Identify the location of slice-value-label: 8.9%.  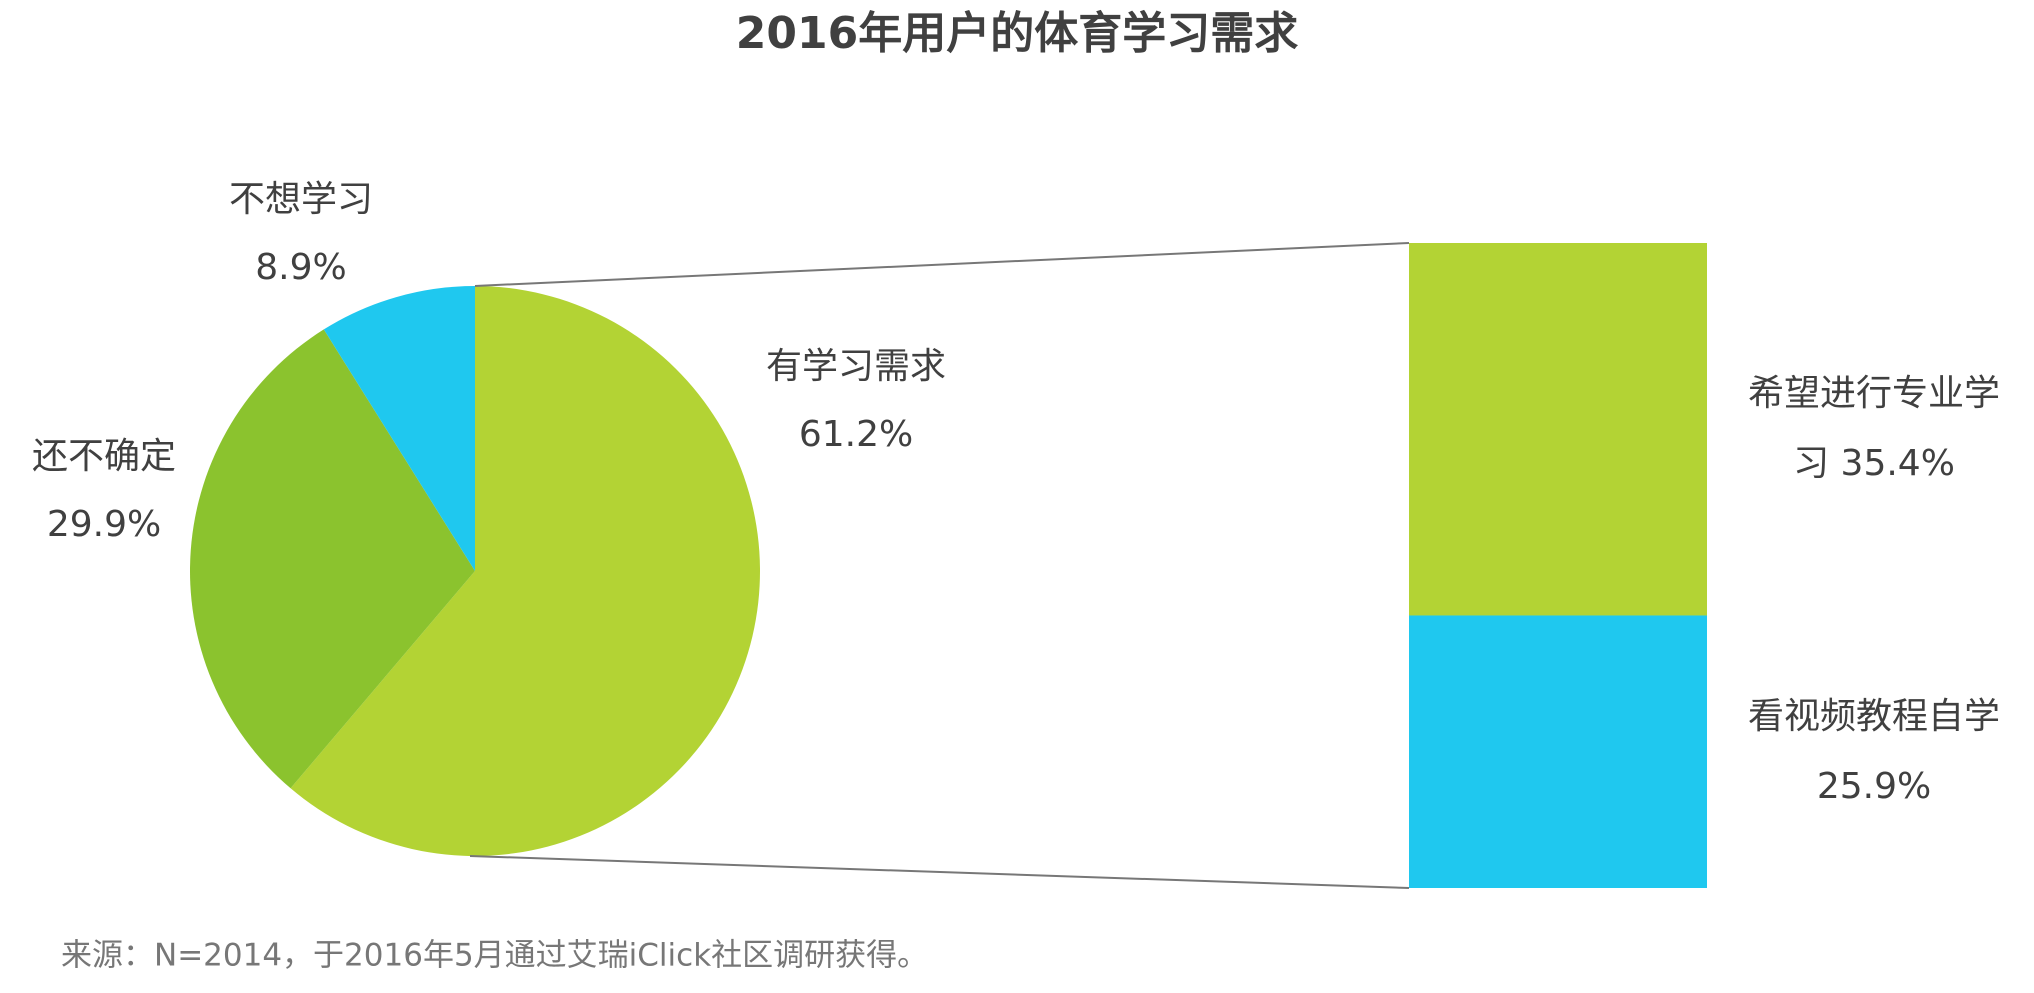
(300, 267).